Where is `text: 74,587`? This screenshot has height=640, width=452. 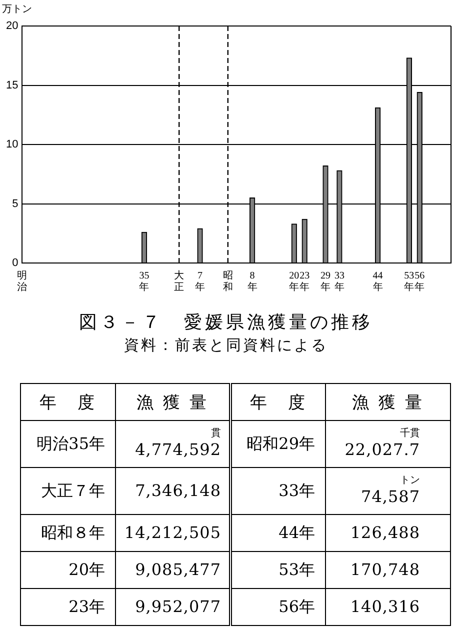 text: 74,587 is located at coordinates (390, 496).